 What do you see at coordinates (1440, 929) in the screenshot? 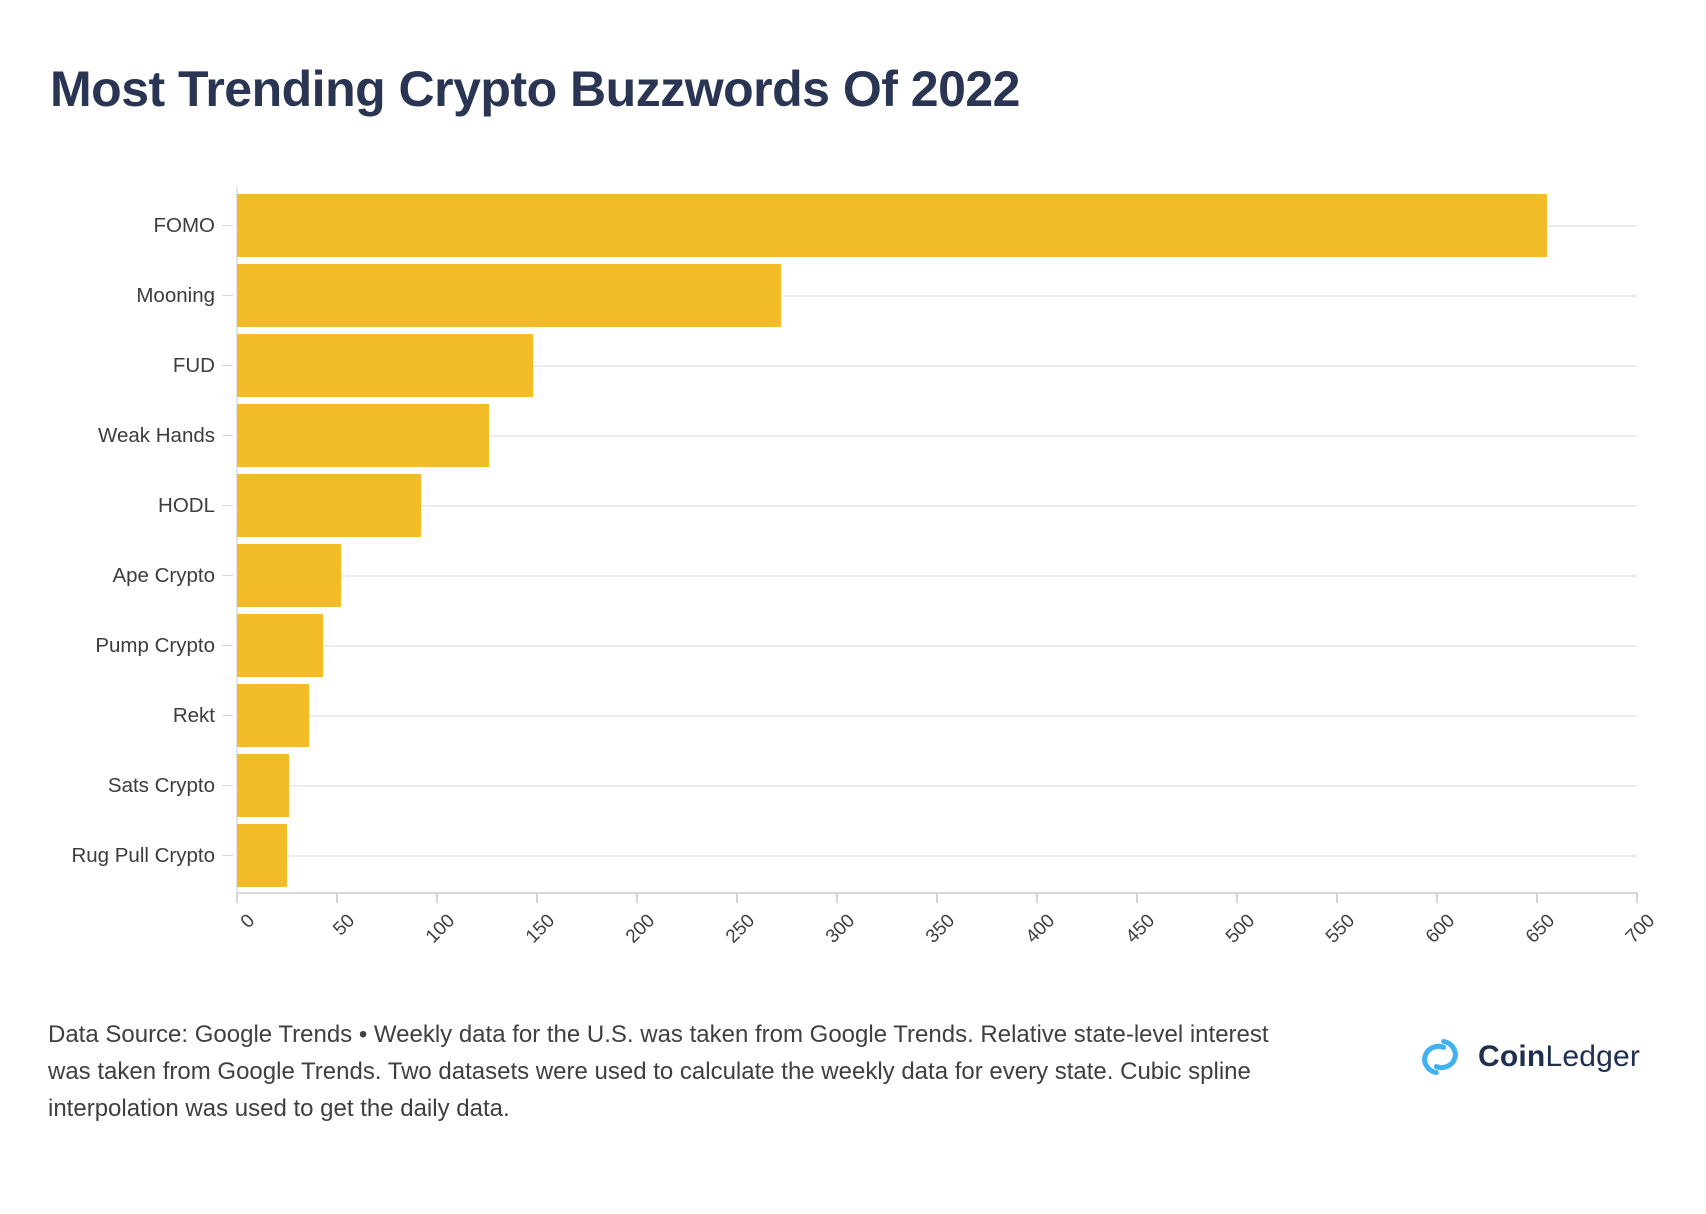
I see `x-tick-label-600: 600` at bounding box center [1440, 929].